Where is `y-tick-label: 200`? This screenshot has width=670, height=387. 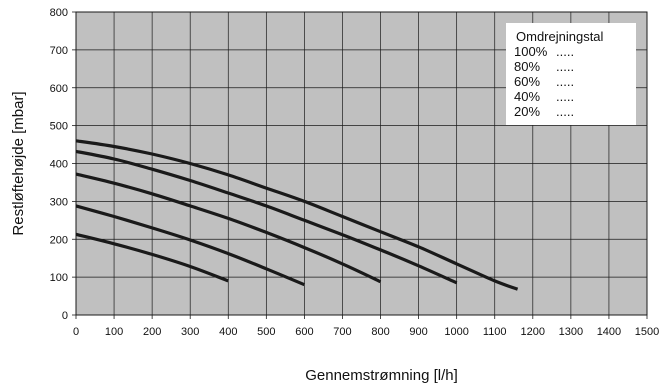
y-tick-label: 200 is located at coordinates (59, 240).